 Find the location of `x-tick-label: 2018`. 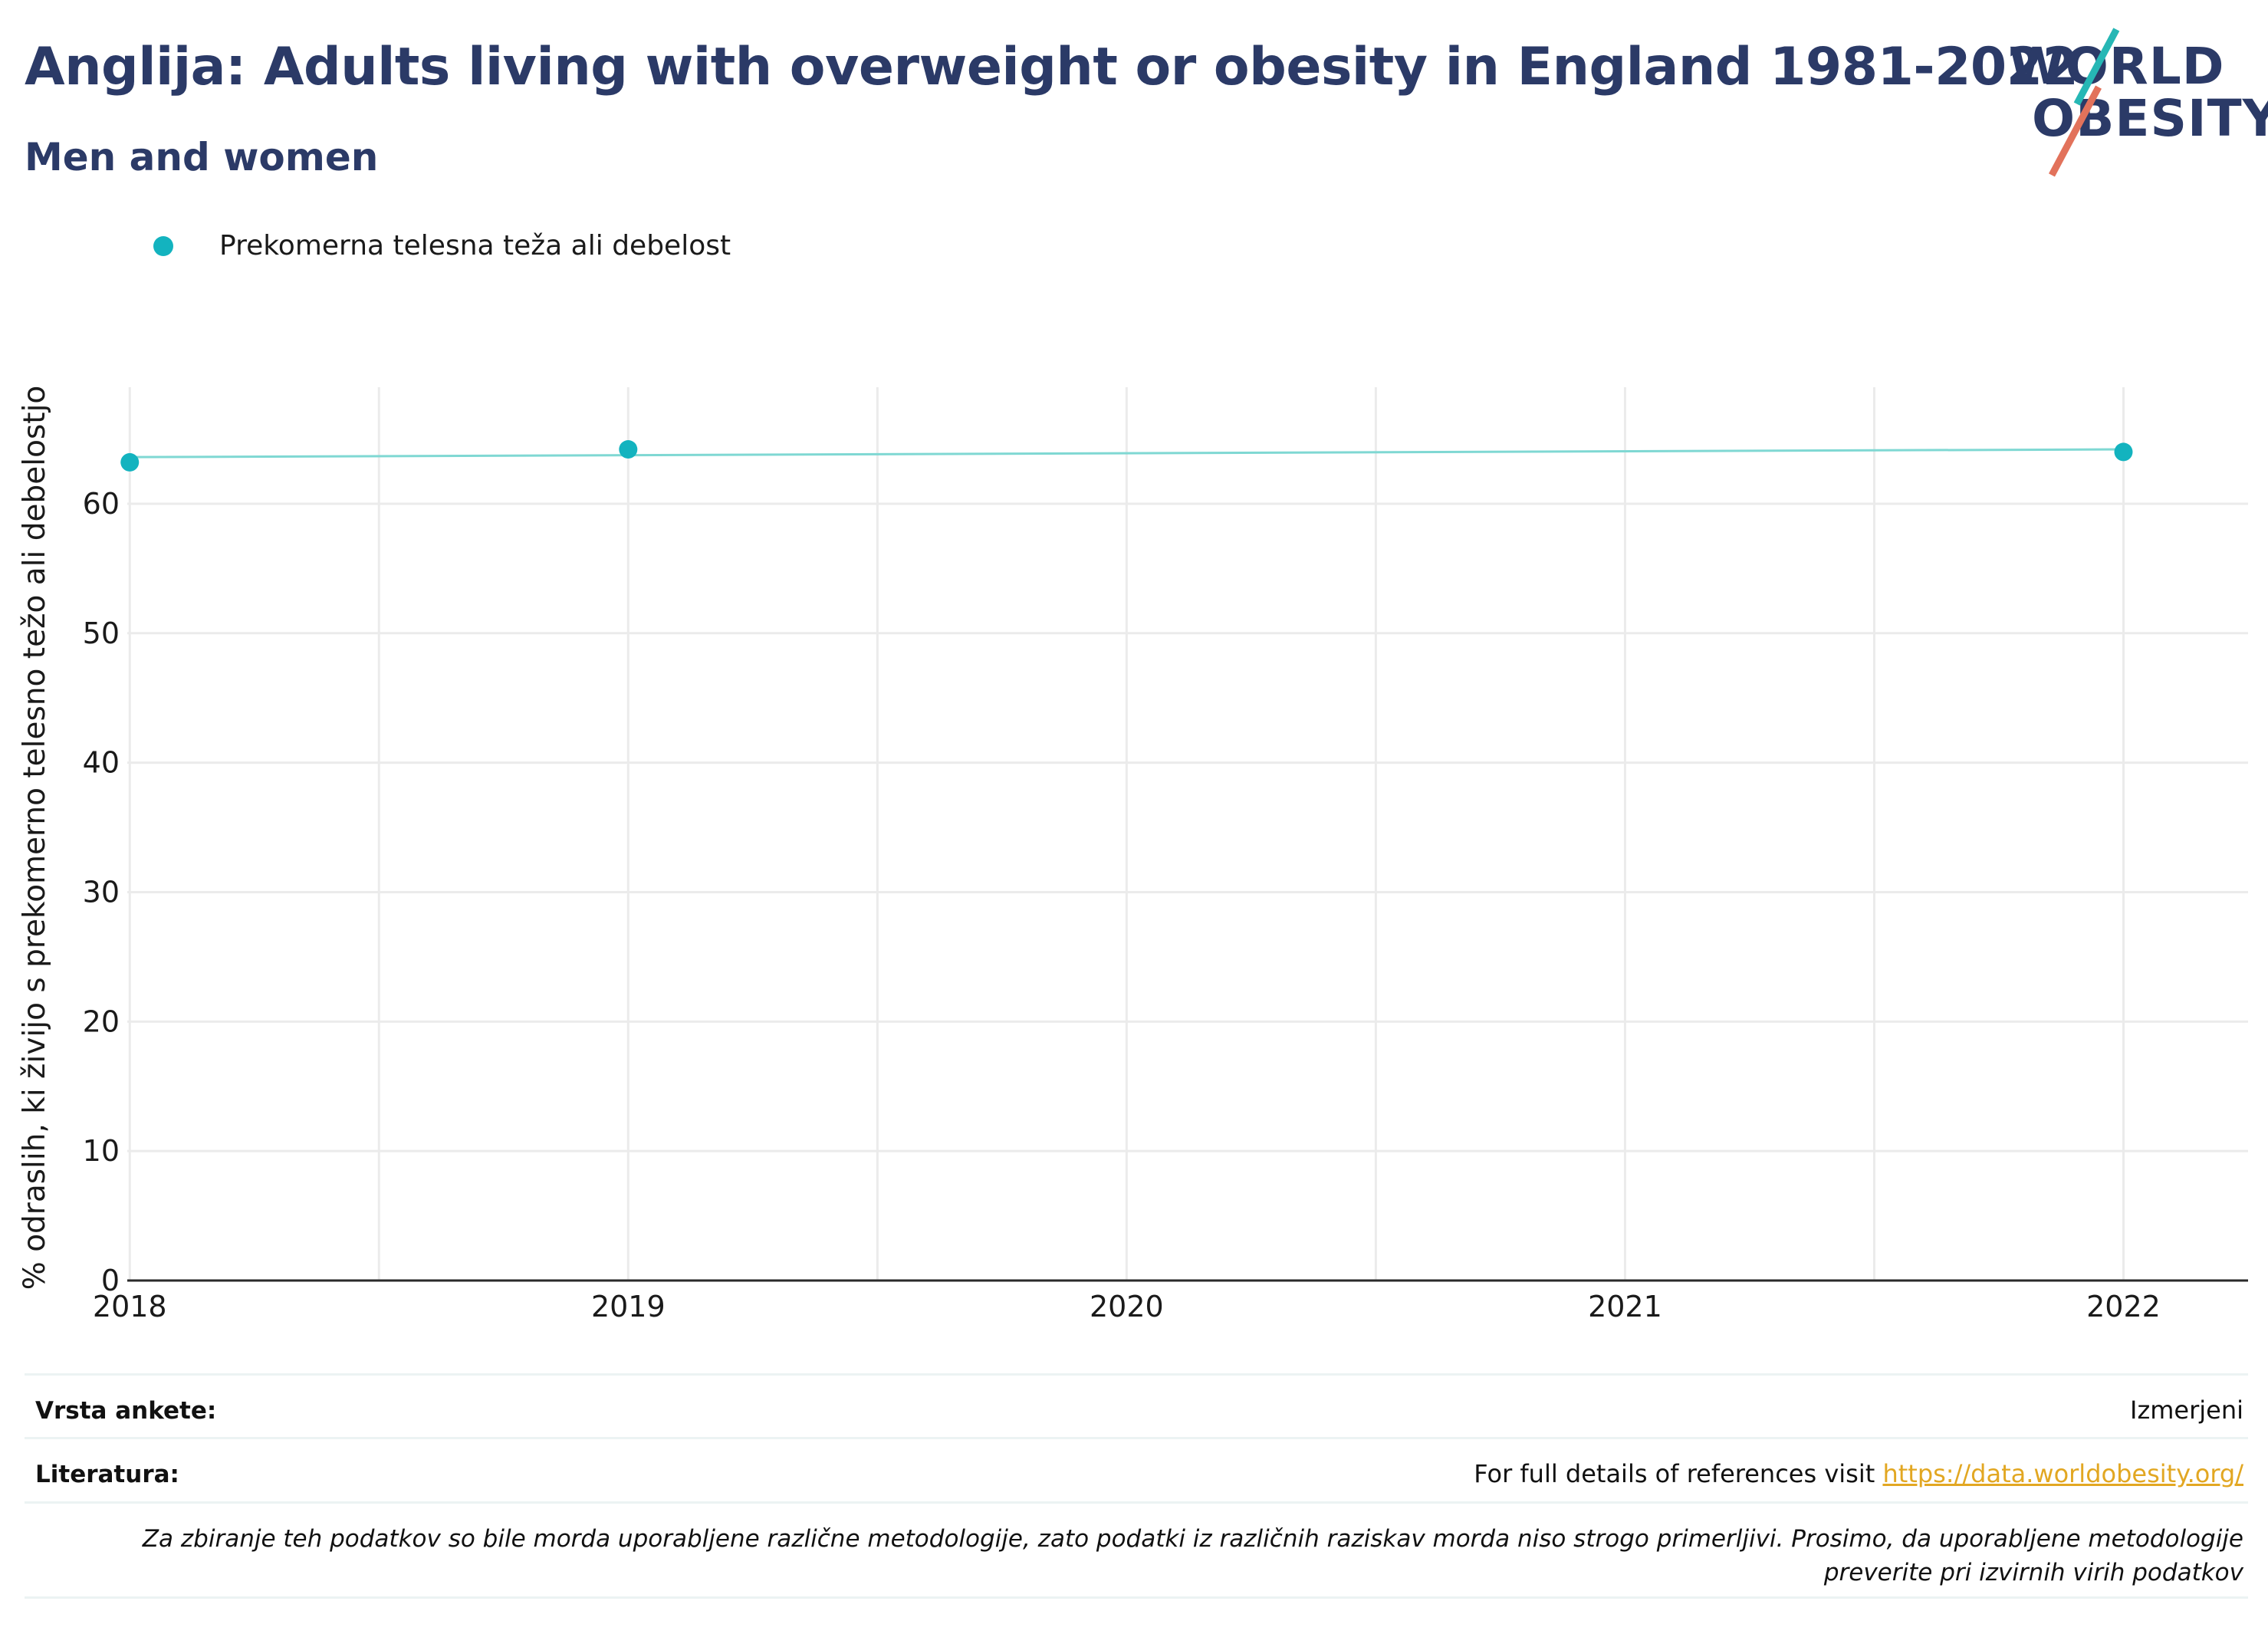

x-tick-label: 2018 is located at coordinates (130, 1307).